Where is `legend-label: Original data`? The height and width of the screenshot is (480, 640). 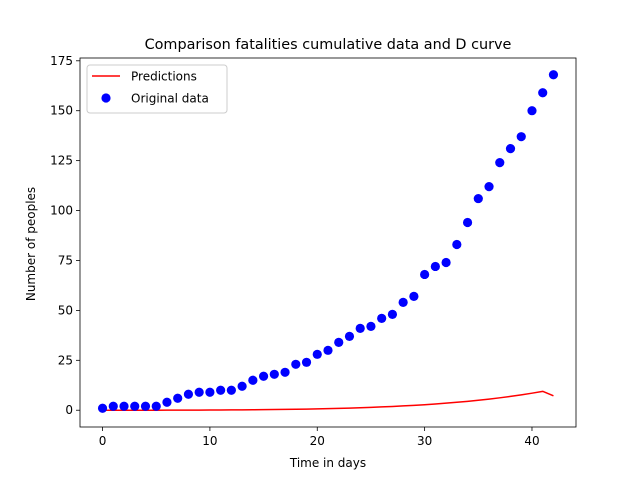
legend-label: Original data is located at coordinates (170, 99).